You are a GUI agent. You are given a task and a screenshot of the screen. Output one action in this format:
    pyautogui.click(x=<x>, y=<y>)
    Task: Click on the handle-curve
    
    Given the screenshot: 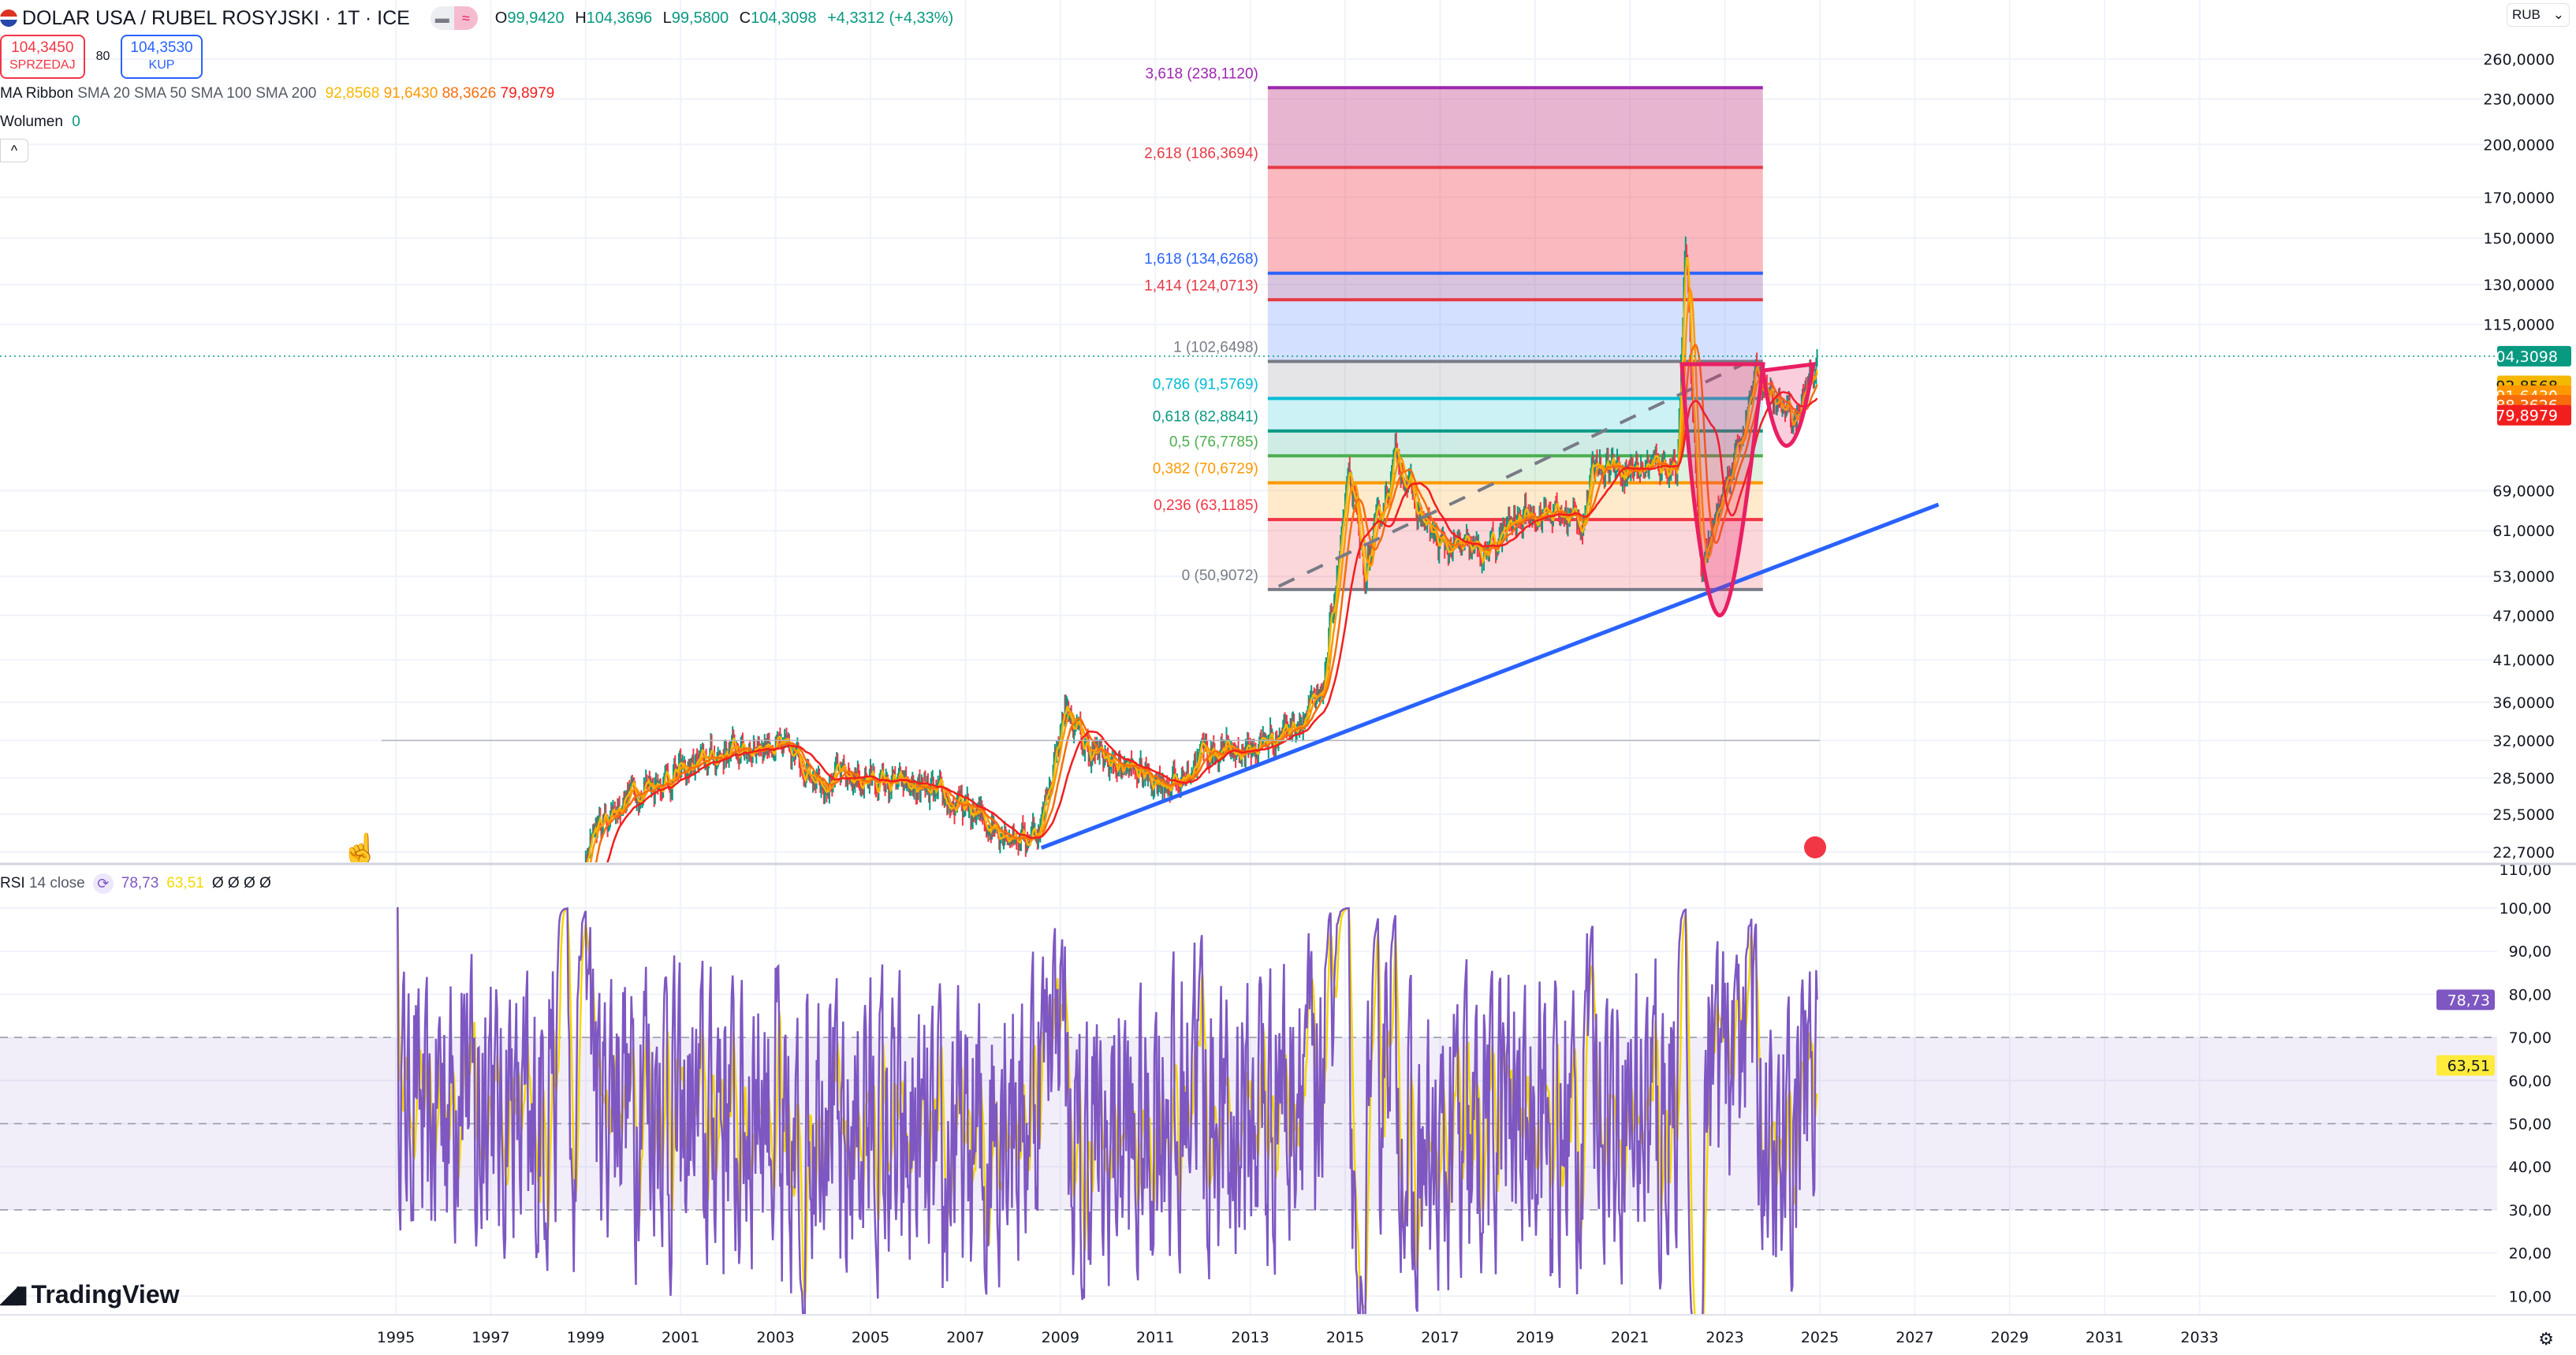 What is the action you would take?
    pyautogui.click(x=1789, y=405)
    